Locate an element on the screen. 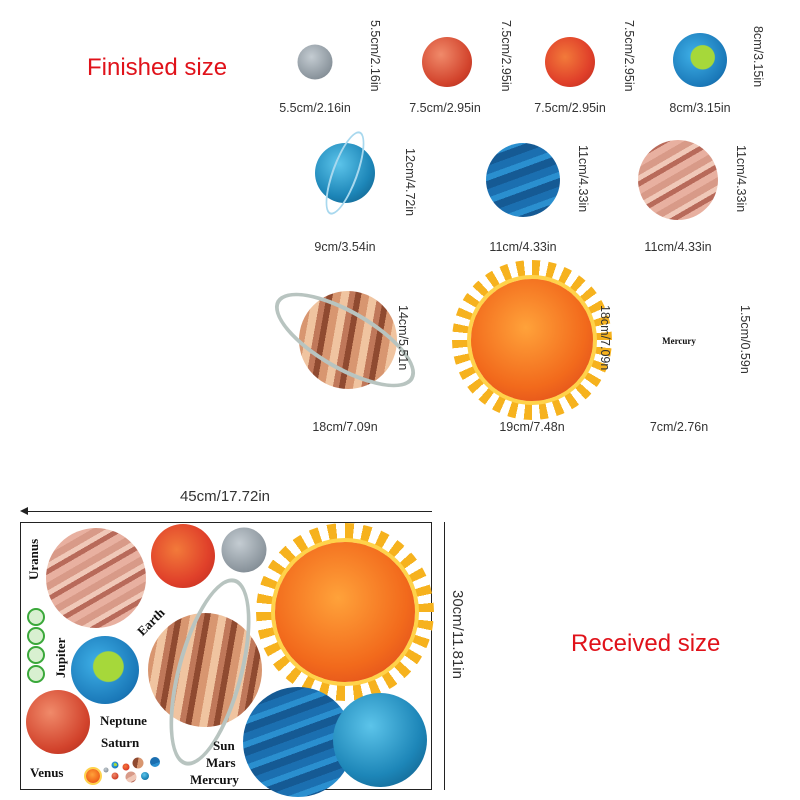  mini-sun is located at coordinates (93, 776).